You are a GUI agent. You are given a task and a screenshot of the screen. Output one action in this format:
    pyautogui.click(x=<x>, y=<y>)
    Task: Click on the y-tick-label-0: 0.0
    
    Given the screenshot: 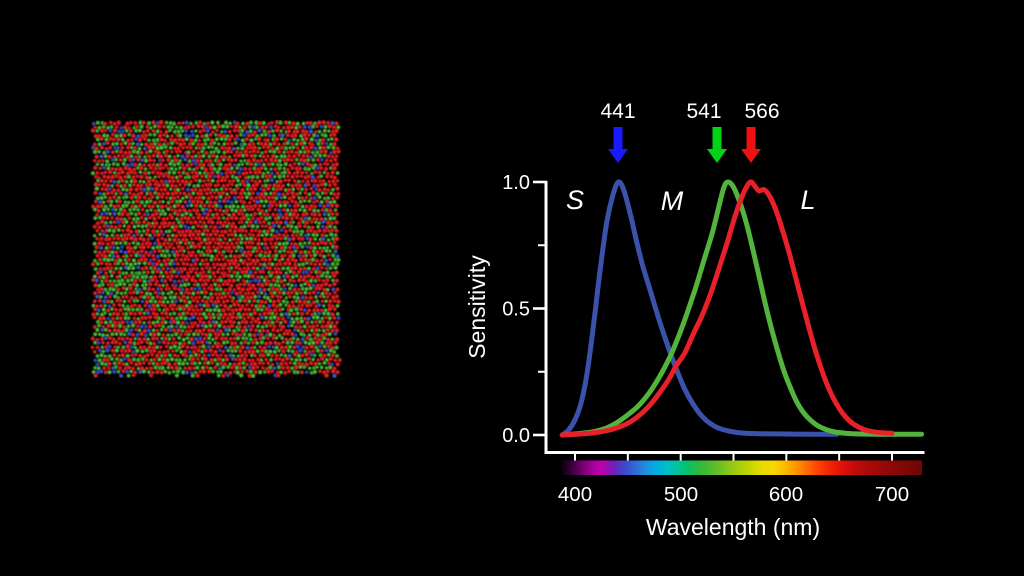 What is the action you would take?
    pyautogui.click(x=516, y=436)
    